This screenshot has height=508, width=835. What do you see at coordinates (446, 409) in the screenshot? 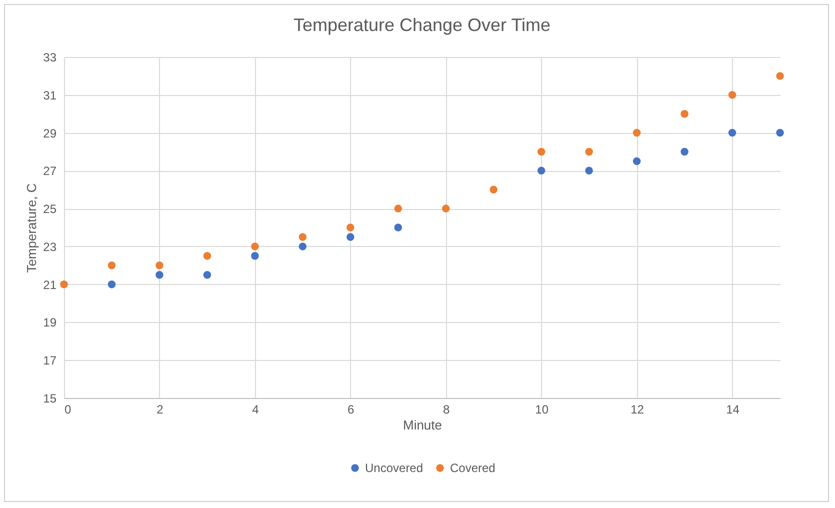
I see `x-tick-label: 8` at bounding box center [446, 409].